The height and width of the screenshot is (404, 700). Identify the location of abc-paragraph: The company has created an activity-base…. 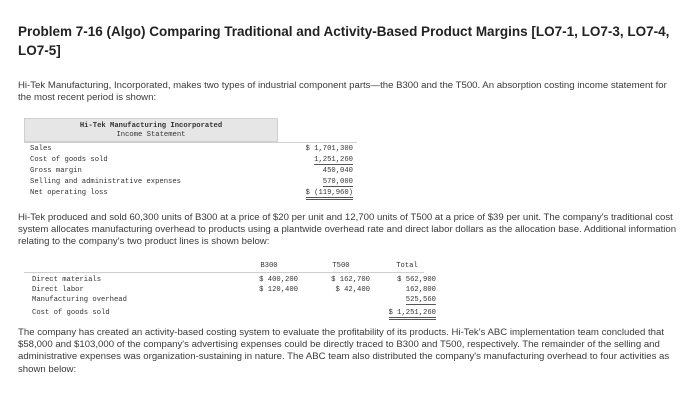
(344, 351).